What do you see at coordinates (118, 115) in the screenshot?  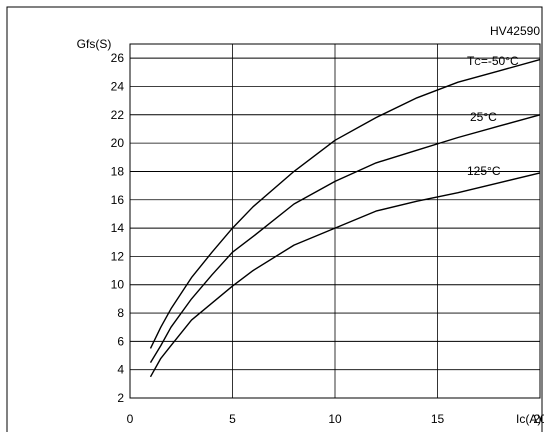 I see `y-tick-label: 22` at bounding box center [118, 115].